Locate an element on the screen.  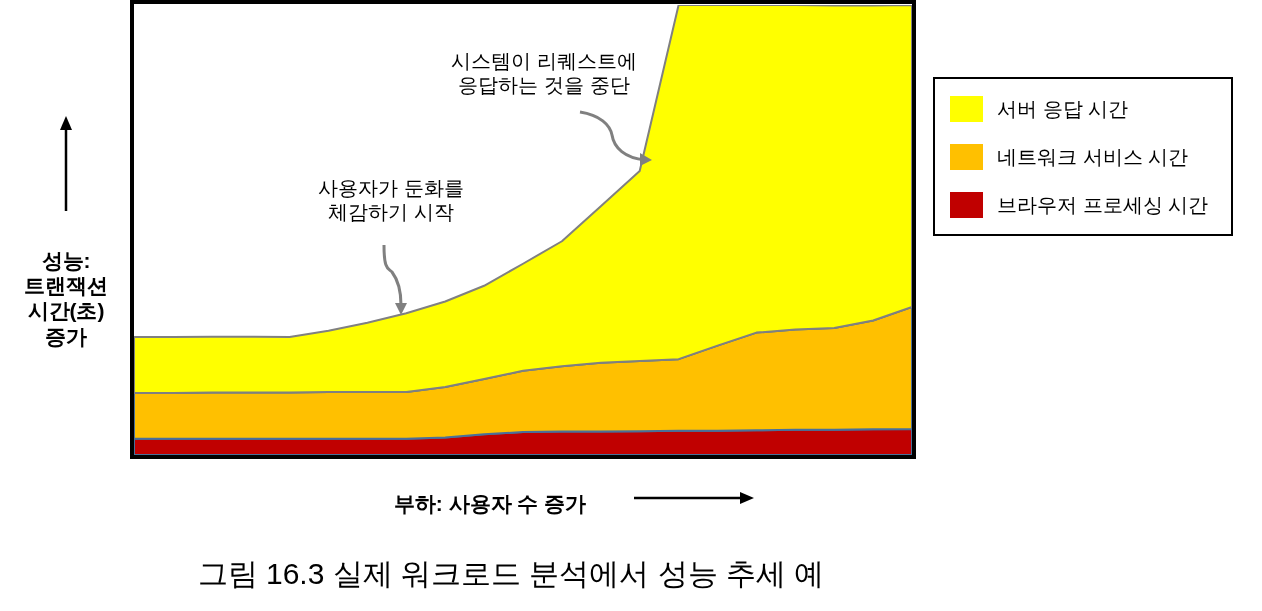
xlabel: 부하: 사용자 수 증가 is located at coordinates (490, 503).